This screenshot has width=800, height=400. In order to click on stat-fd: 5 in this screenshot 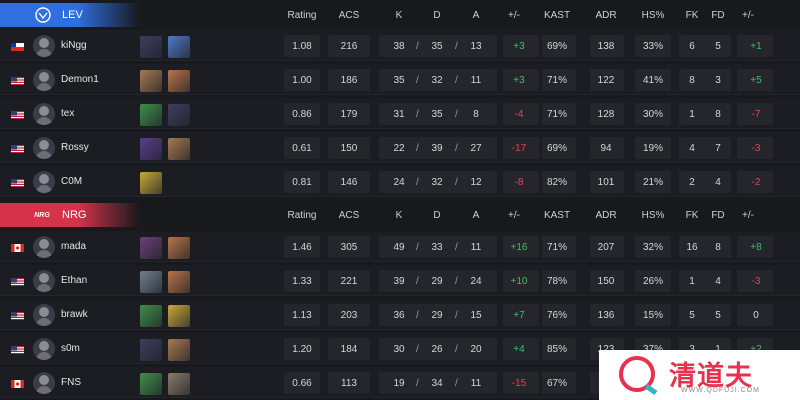, I will do `click(718, 46)`.